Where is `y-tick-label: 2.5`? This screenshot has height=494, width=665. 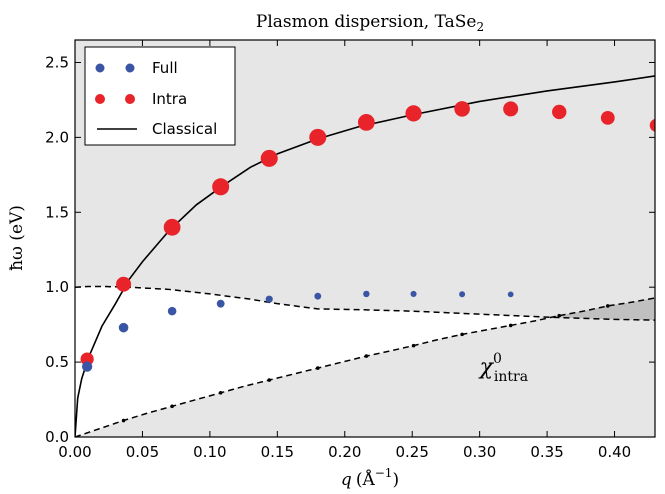 y-tick-label: 2.5 is located at coordinates (57, 62).